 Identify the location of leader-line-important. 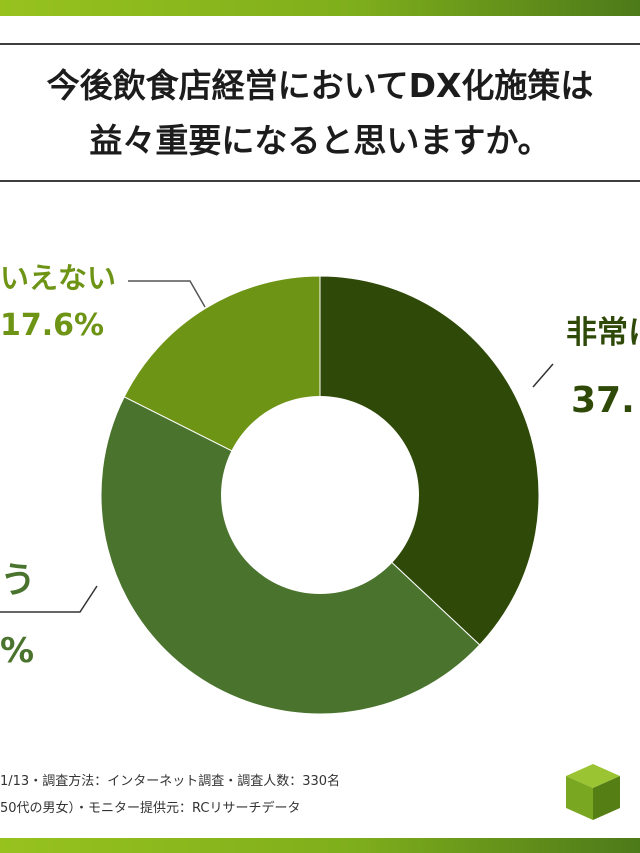
(49, 599).